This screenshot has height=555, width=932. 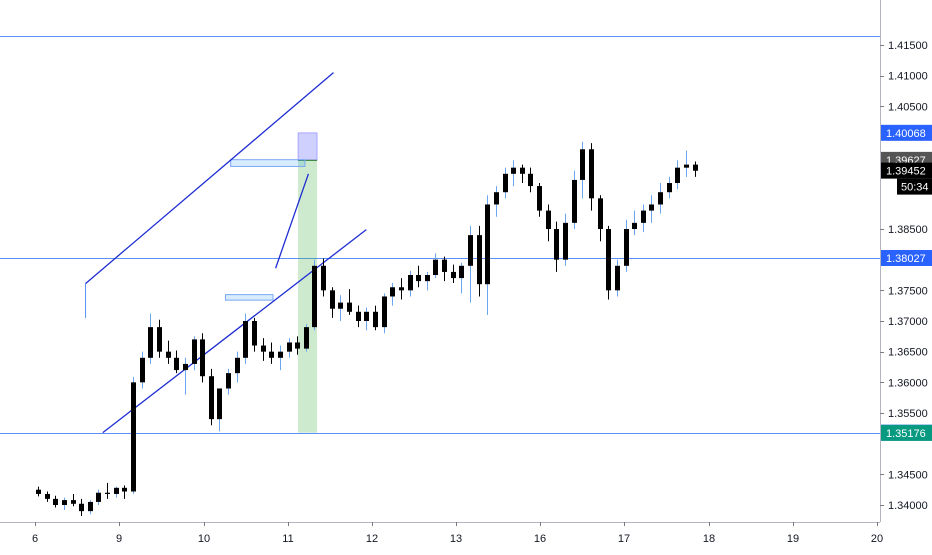 I want to click on y-tick-label: 1.40500, so click(x=908, y=107).